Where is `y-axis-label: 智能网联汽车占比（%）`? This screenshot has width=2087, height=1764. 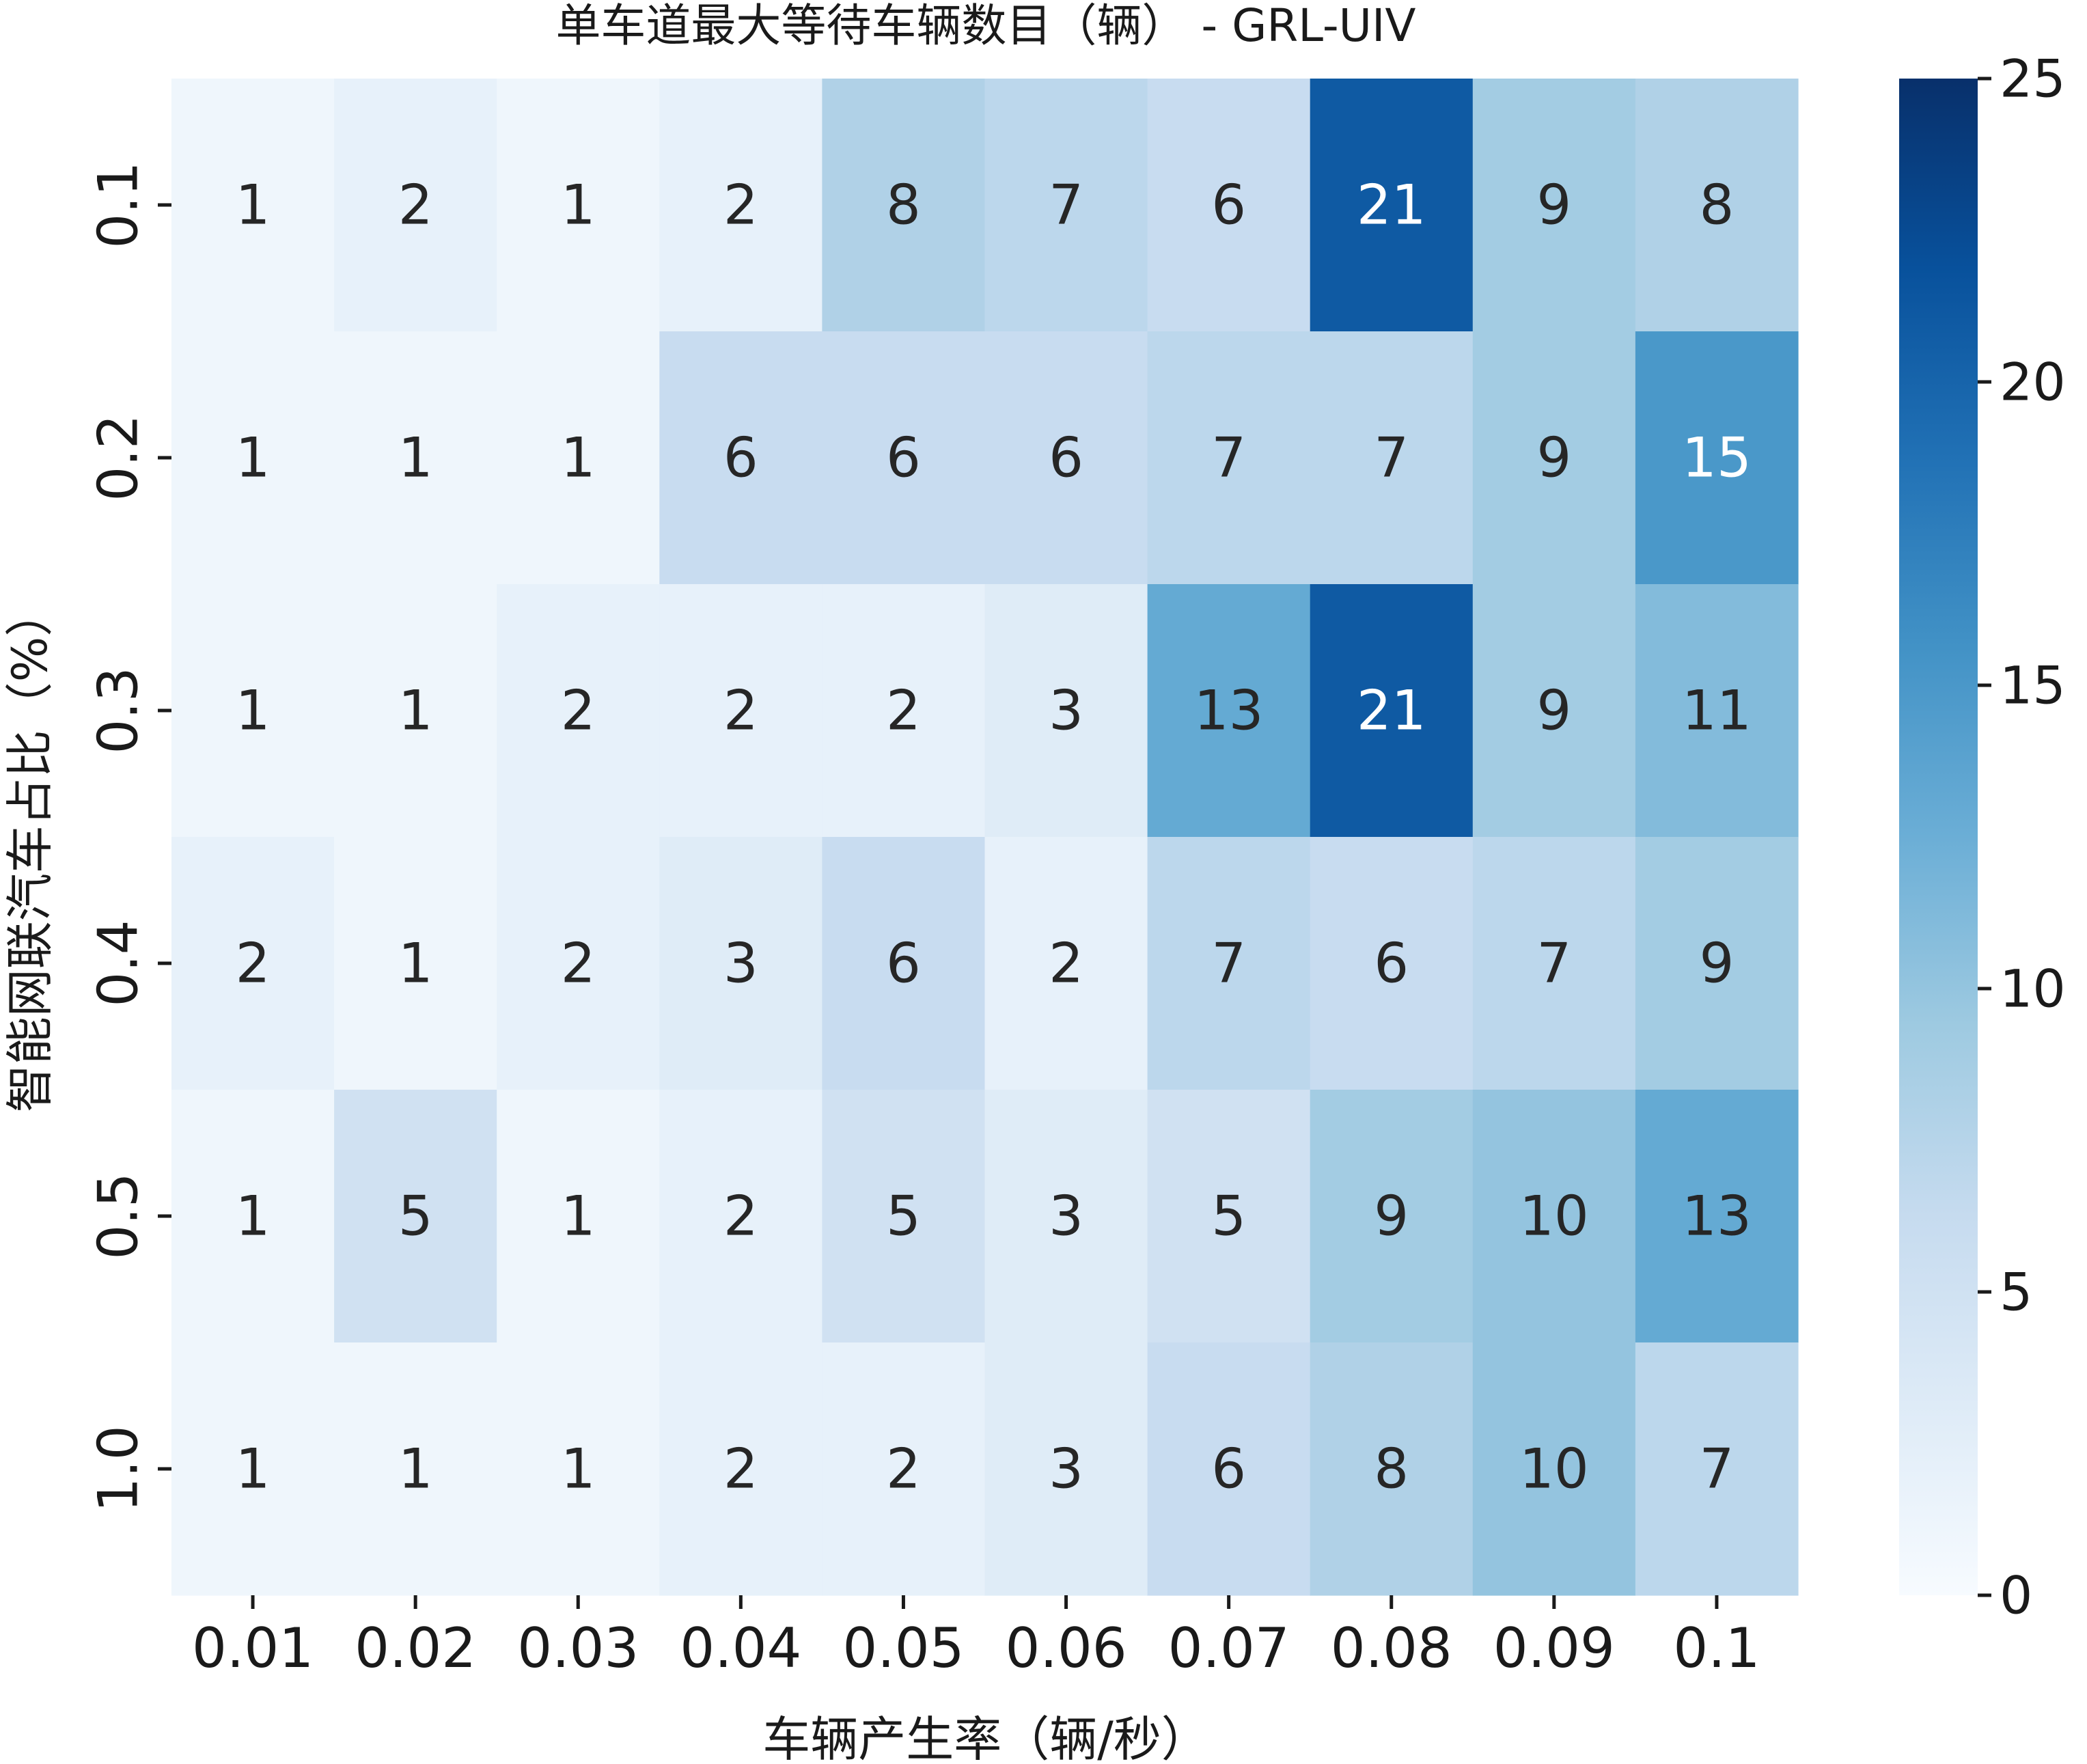 y-axis-label: 智能网联汽车占比（%） is located at coordinates (30, 851).